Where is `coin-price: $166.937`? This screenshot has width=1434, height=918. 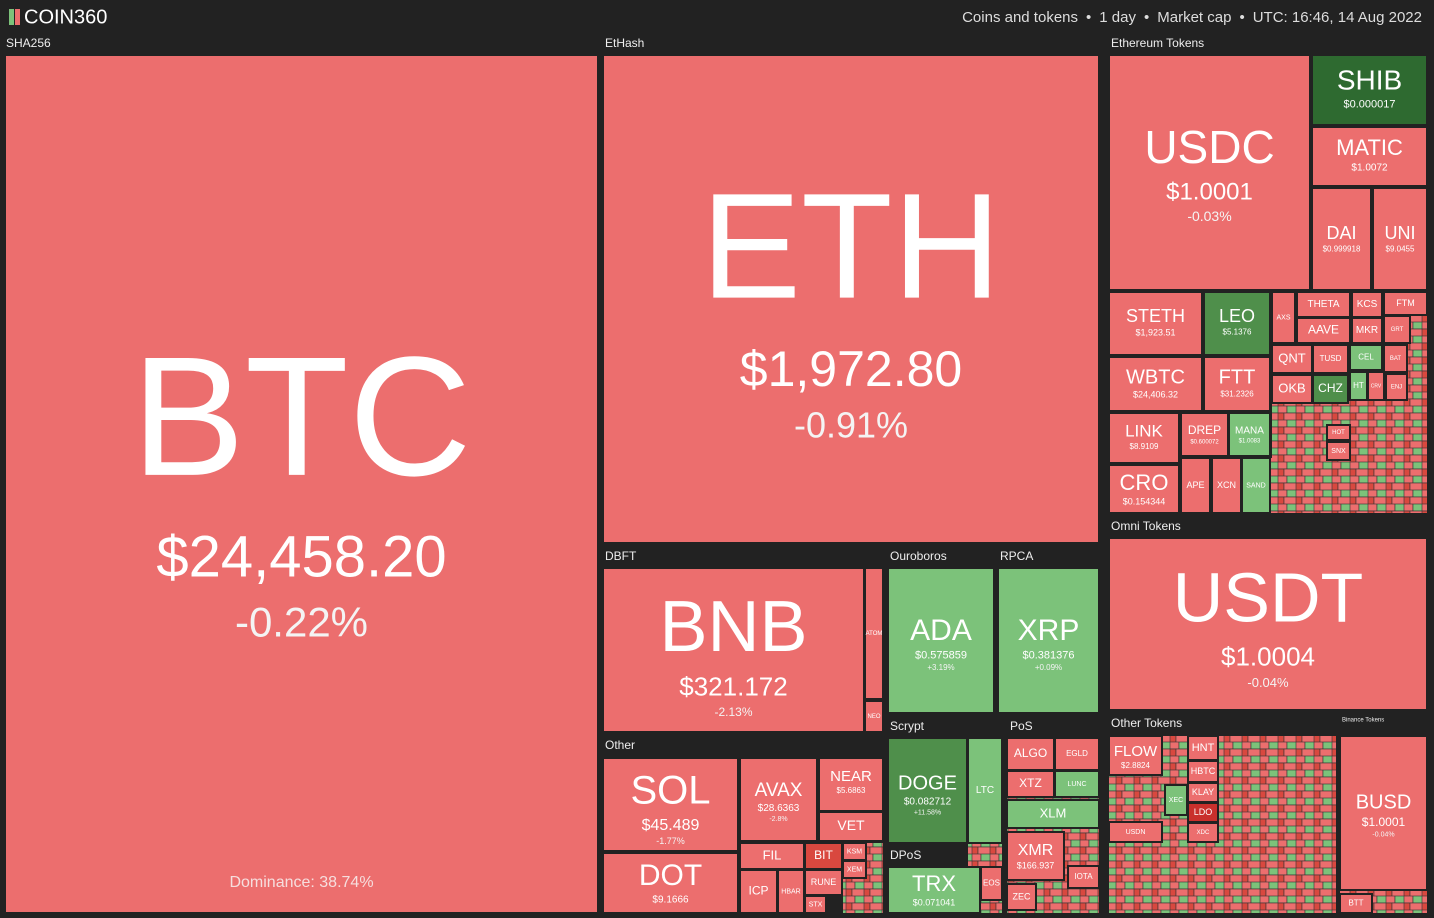
coin-price: $166.937 is located at coordinates (1036, 866).